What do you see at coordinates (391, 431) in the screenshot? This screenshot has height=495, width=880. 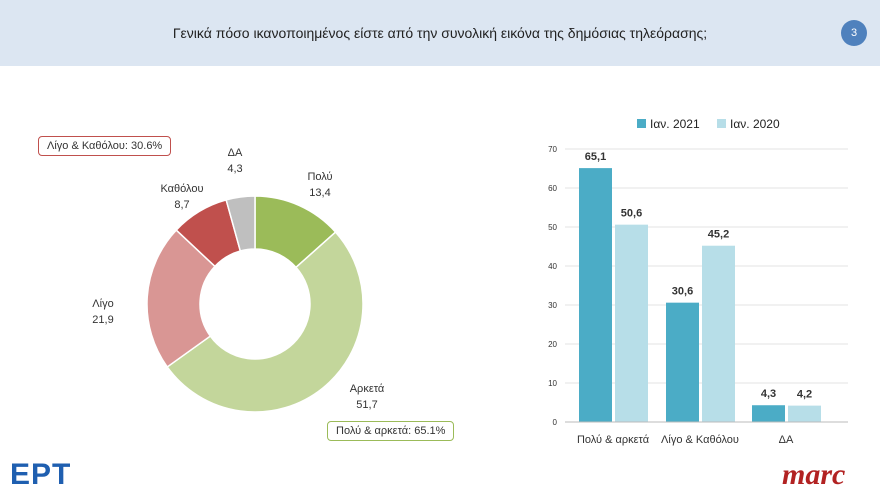 I see `annotation-poly-arketa: Πολύ & αρκετά: 65.1%` at bounding box center [391, 431].